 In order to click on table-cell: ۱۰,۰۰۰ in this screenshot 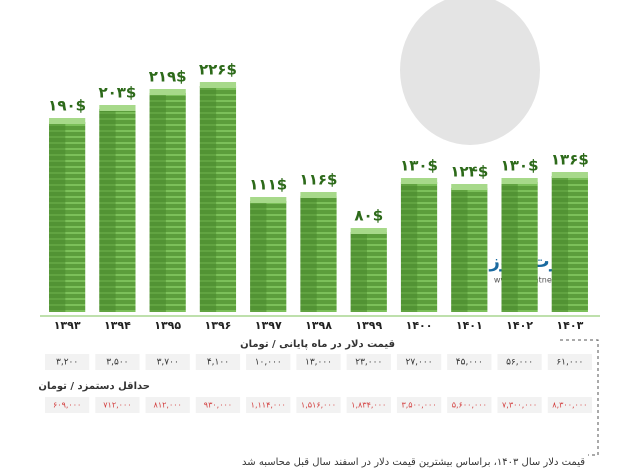, I will do `click(268, 363)`.